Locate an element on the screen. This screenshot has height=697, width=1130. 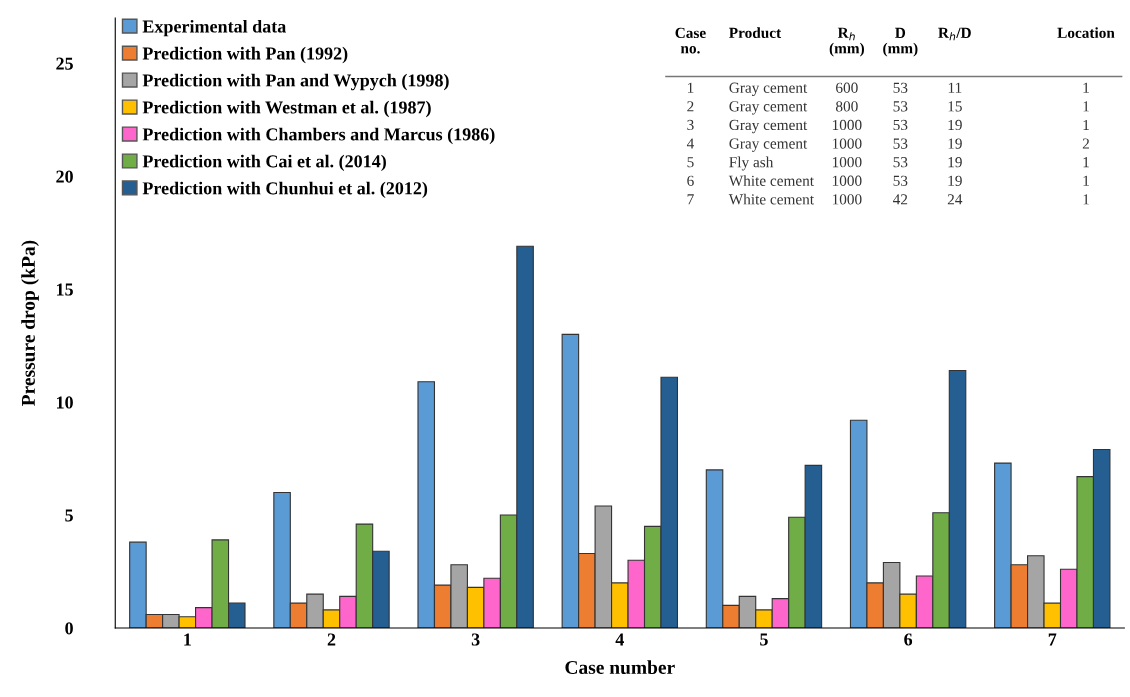
annotation: D (mm) is located at coordinates (900, 42).